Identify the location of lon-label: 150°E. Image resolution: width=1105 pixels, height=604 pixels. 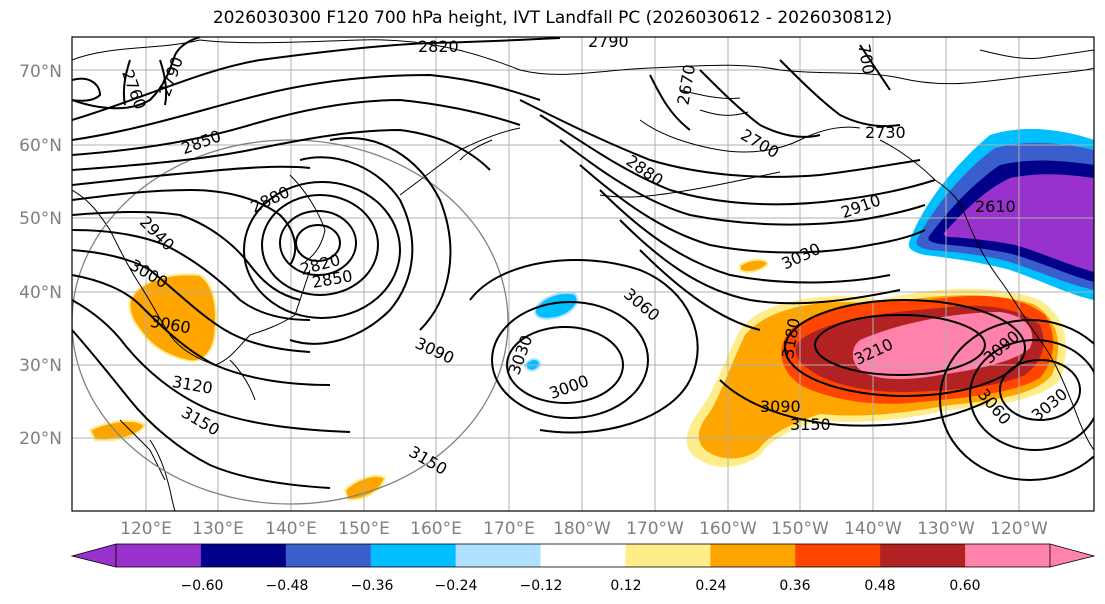
(364, 529).